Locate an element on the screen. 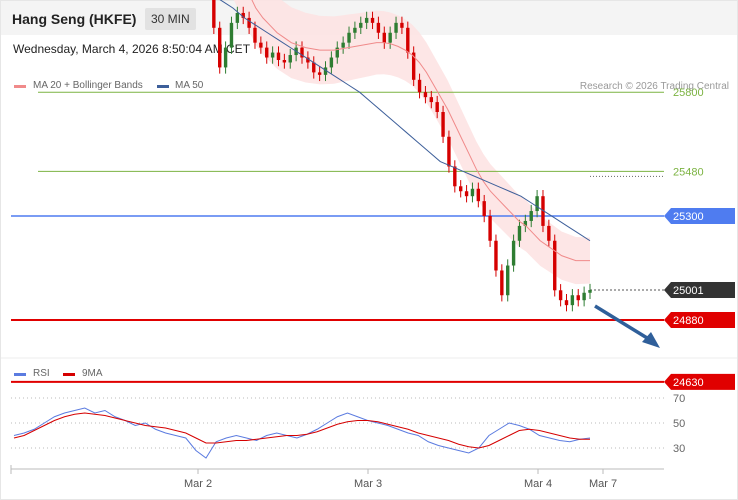 The image size is (738, 500). x-tick-label: Mar 4 is located at coordinates (538, 484).